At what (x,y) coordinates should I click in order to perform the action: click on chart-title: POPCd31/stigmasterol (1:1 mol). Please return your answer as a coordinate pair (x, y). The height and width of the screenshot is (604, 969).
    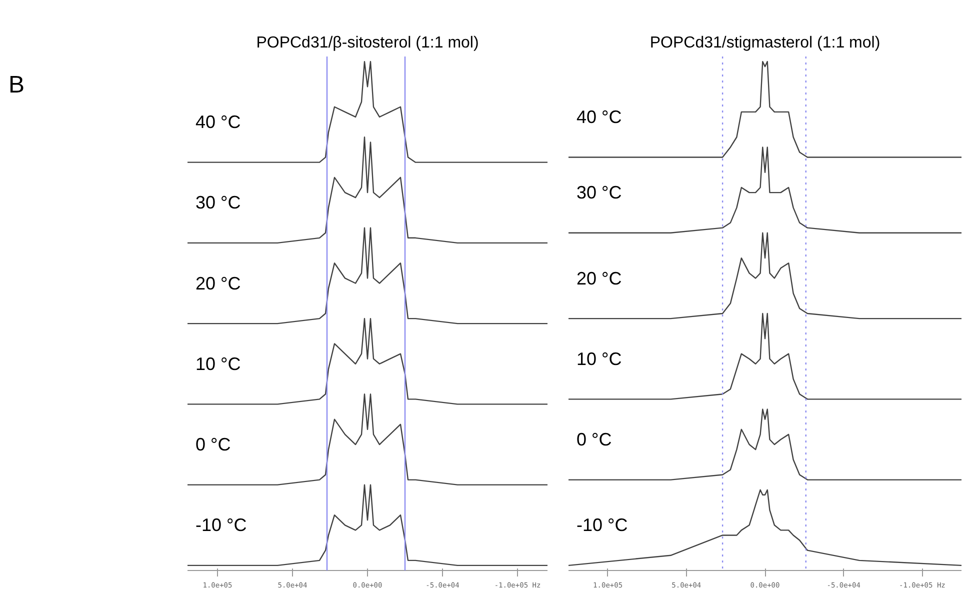
    Looking at the image, I should click on (765, 43).